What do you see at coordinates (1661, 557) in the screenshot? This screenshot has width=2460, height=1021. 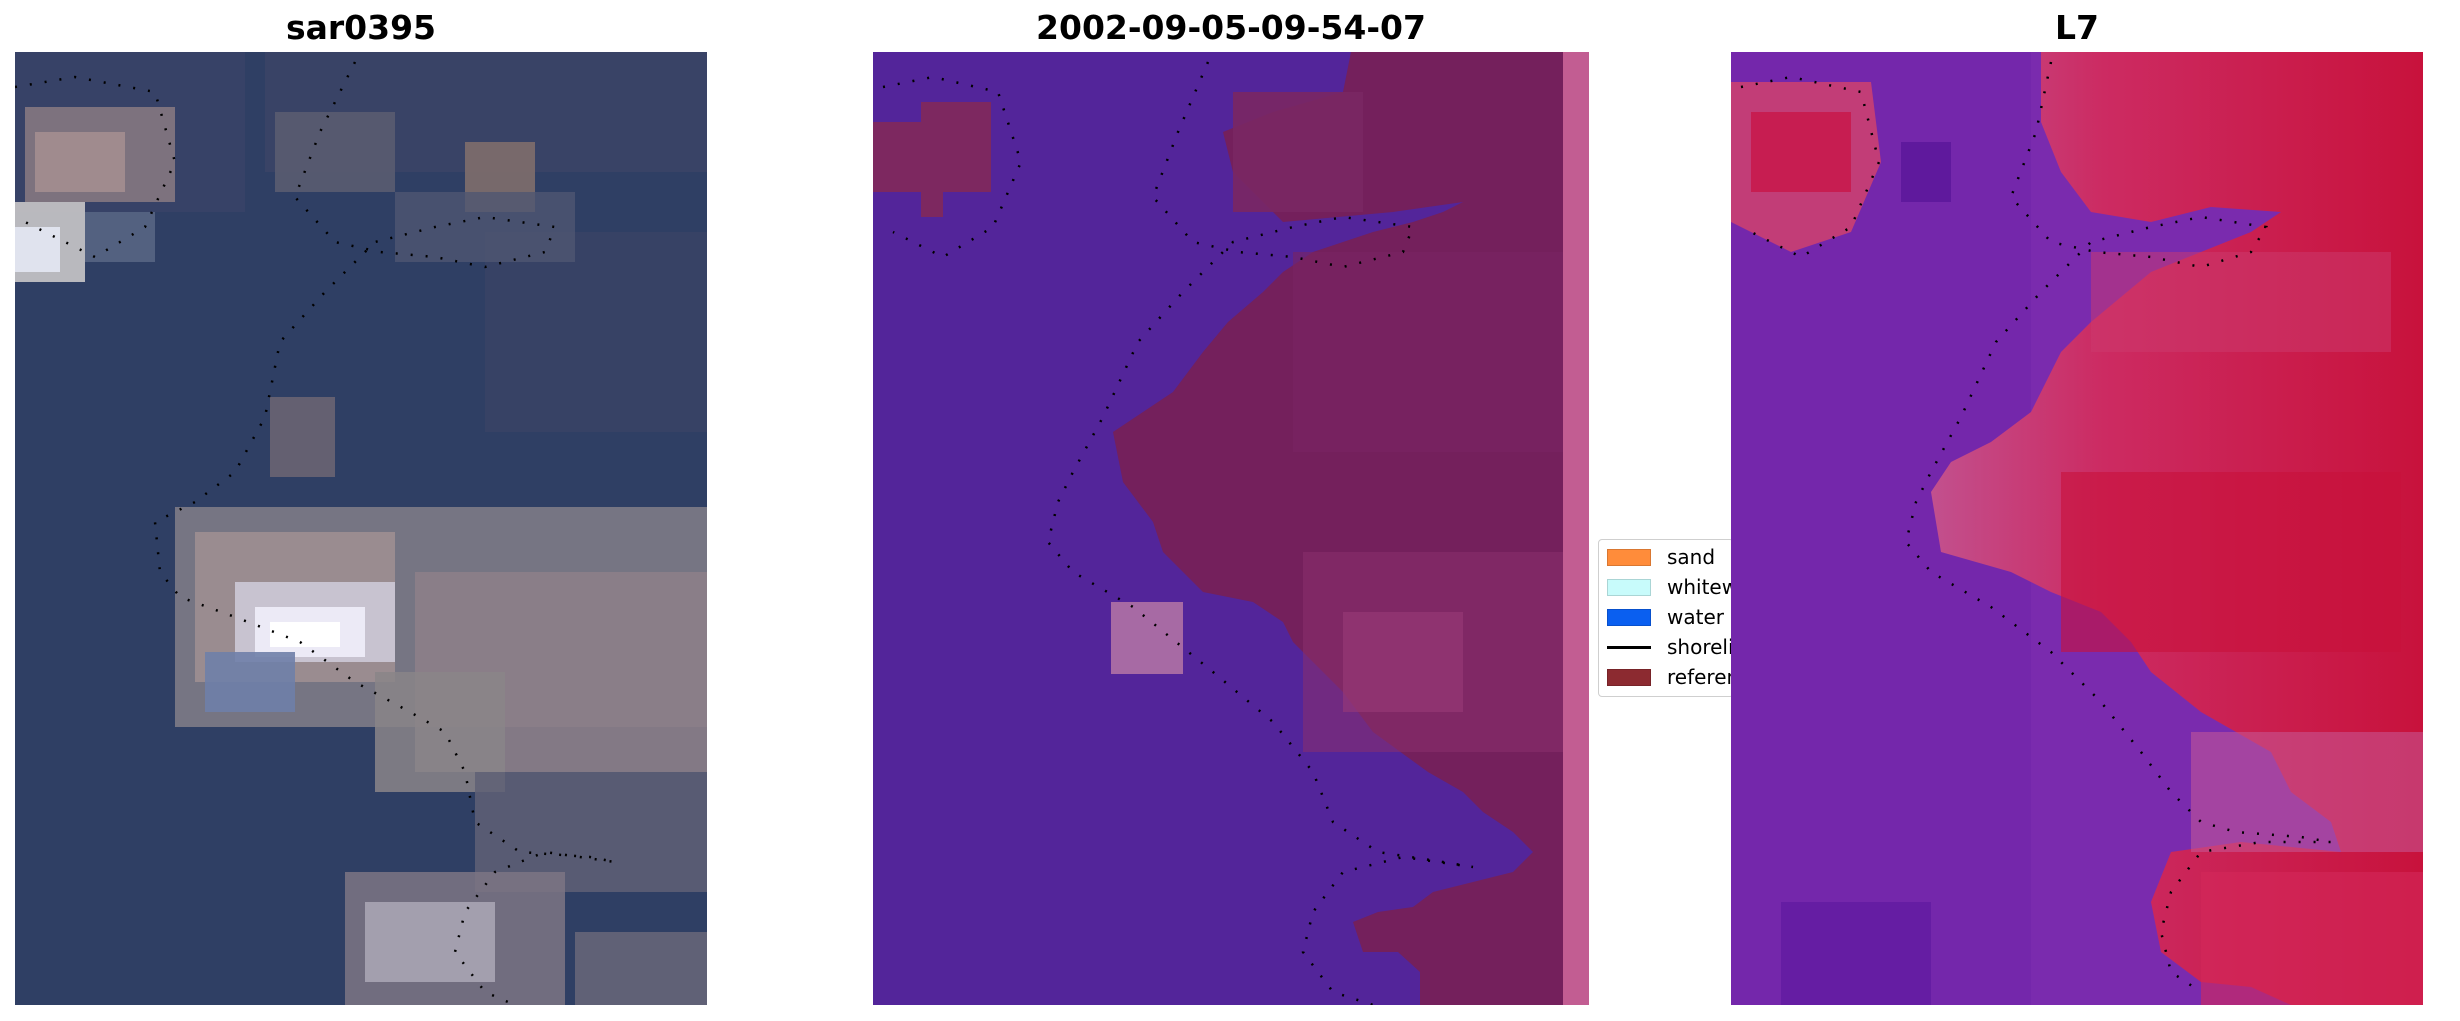 I see `legend-item-sand: sand` at bounding box center [1661, 557].